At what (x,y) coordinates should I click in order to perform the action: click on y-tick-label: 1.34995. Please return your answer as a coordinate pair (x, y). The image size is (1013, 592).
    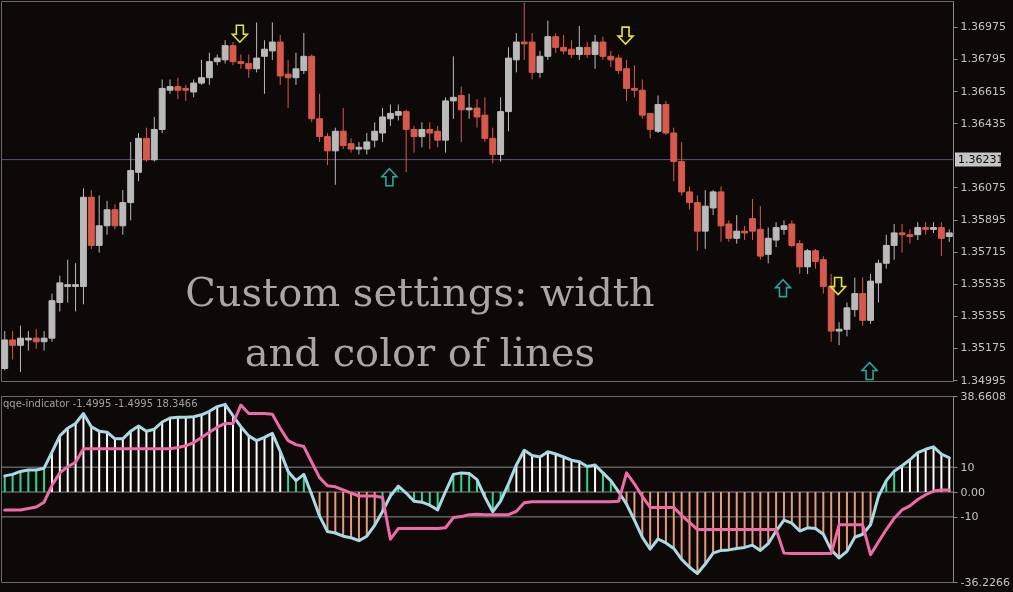
    Looking at the image, I should click on (983, 380).